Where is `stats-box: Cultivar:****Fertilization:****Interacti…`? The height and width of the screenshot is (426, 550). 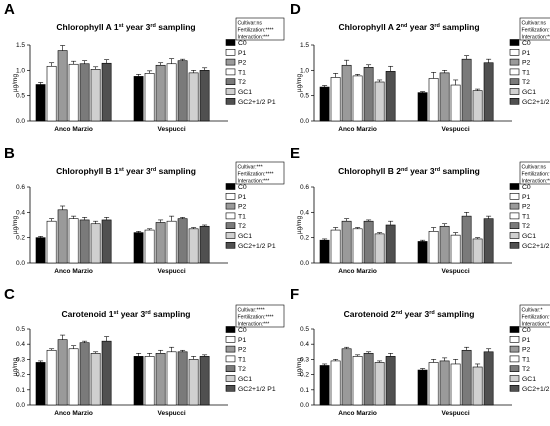
stats-box: Cultivar:****Fertilization:****Interacti… is located at coordinates (260, 316).